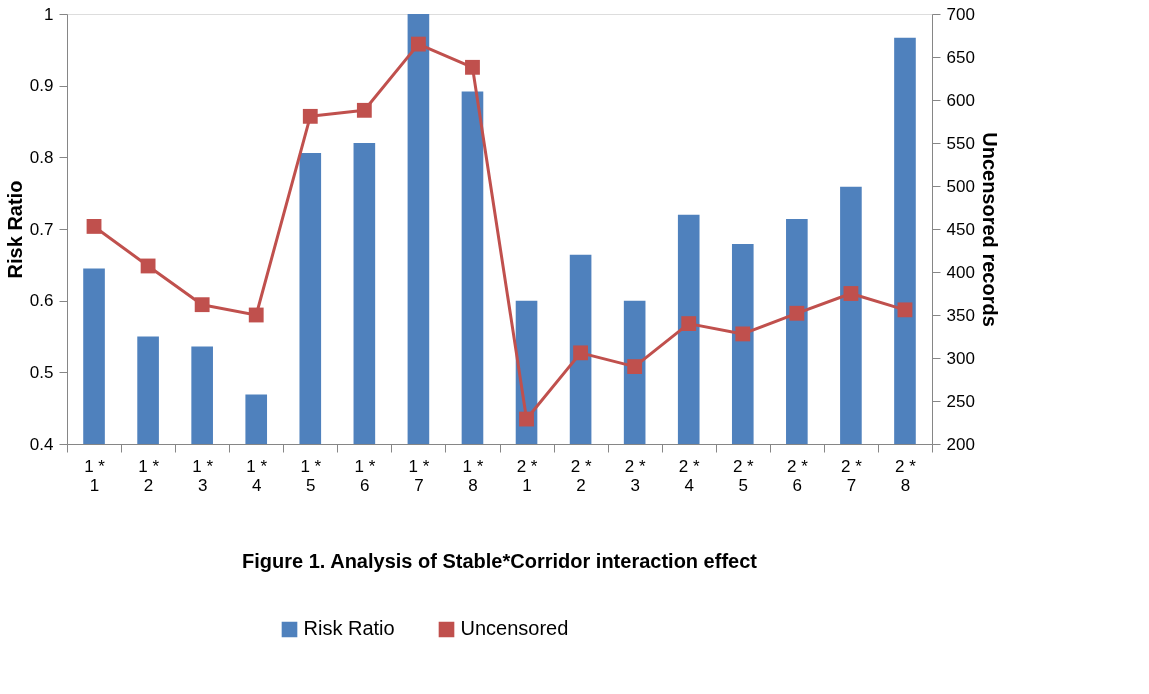  I want to click on y2-tick-label: 350, so click(960, 315).